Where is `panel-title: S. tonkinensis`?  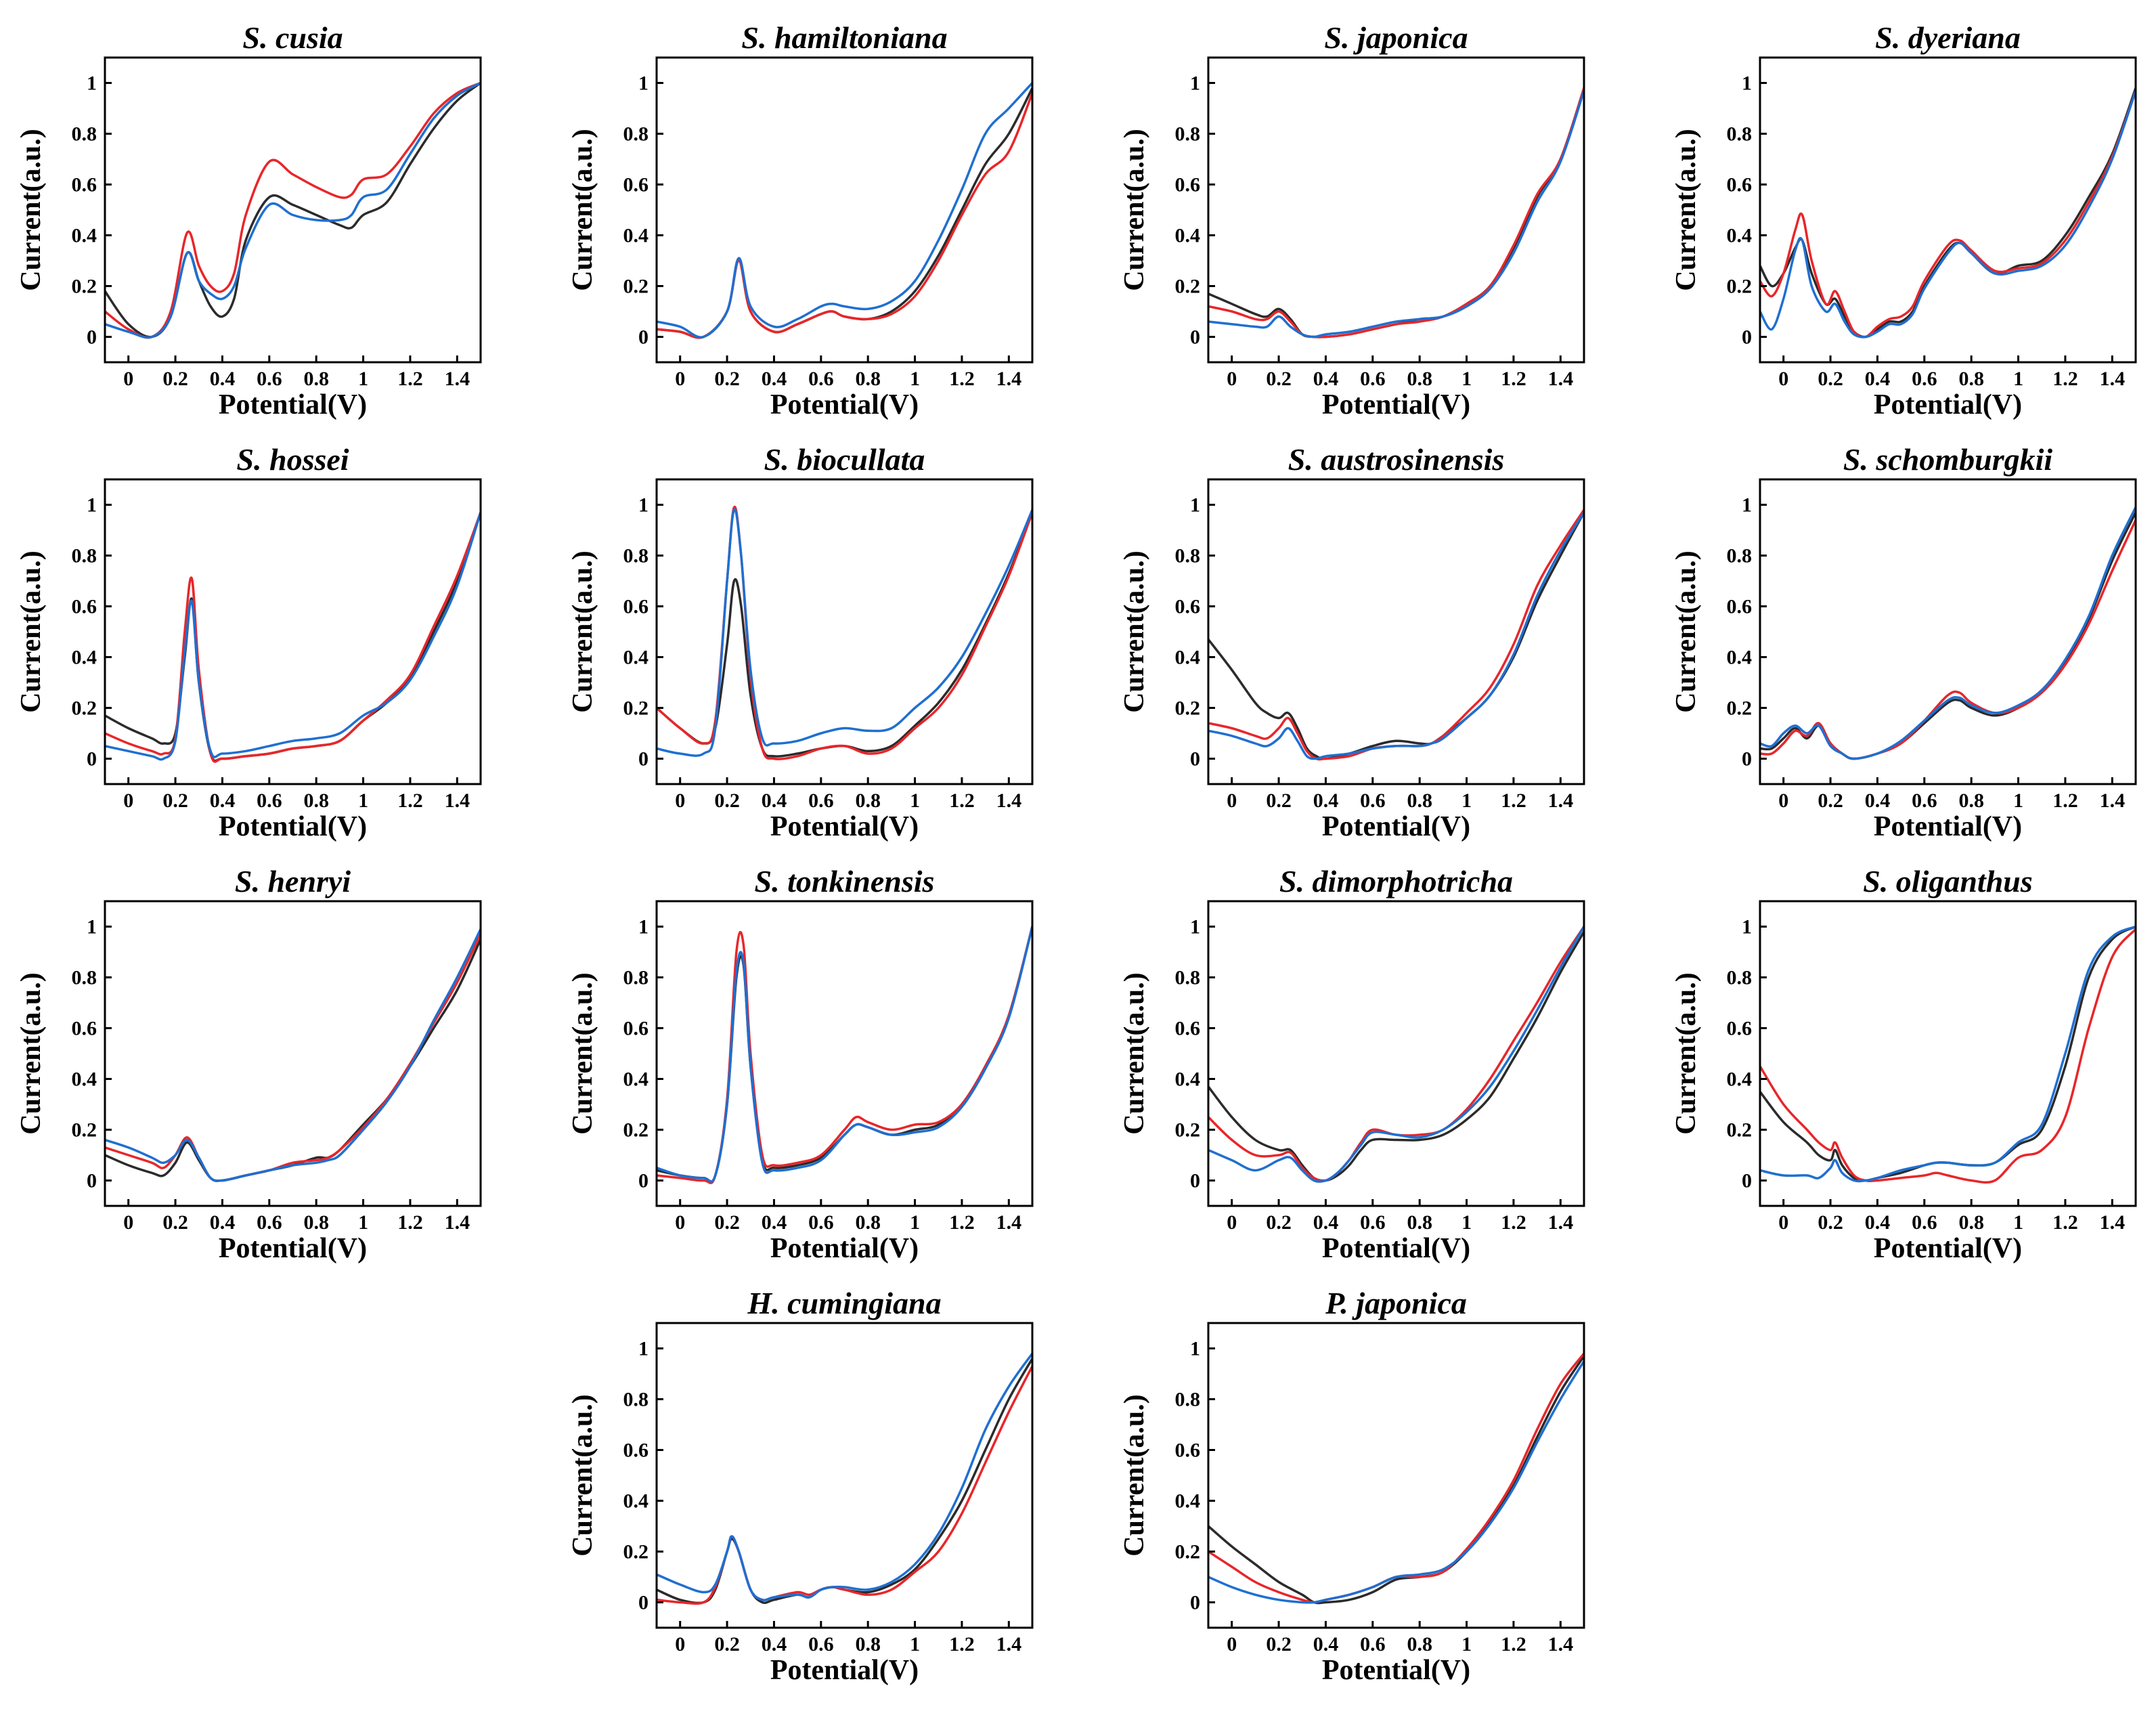
panel-title: S. tonkinensis is located at coordinates (845, 881).